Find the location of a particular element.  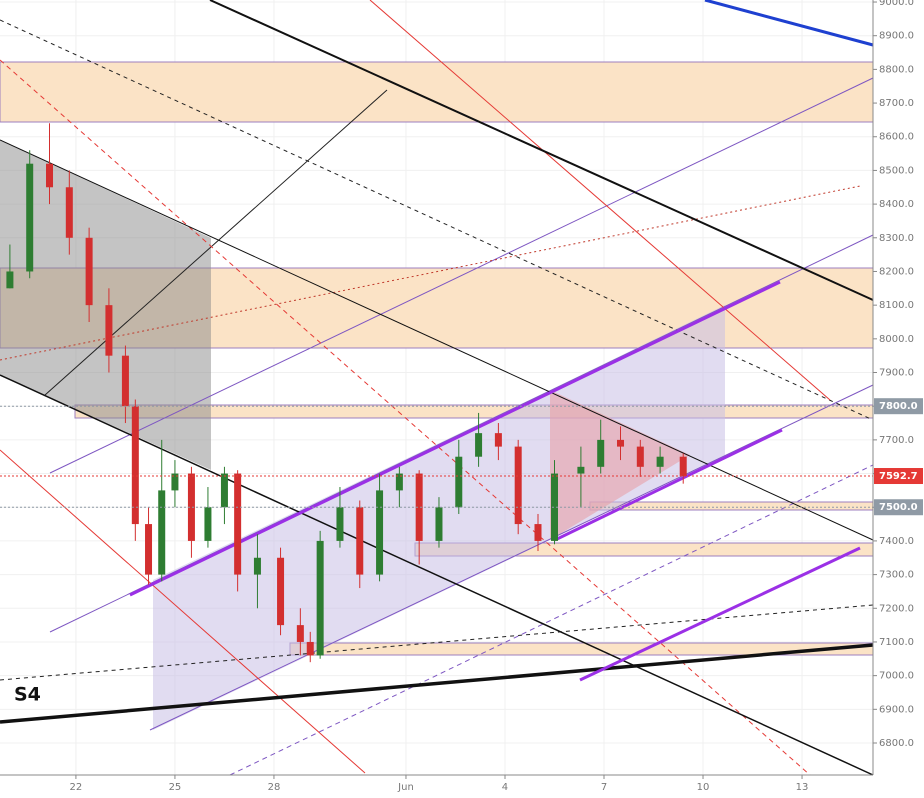

y-tick-label: 7000.0 is located at coordinates (896, 676).